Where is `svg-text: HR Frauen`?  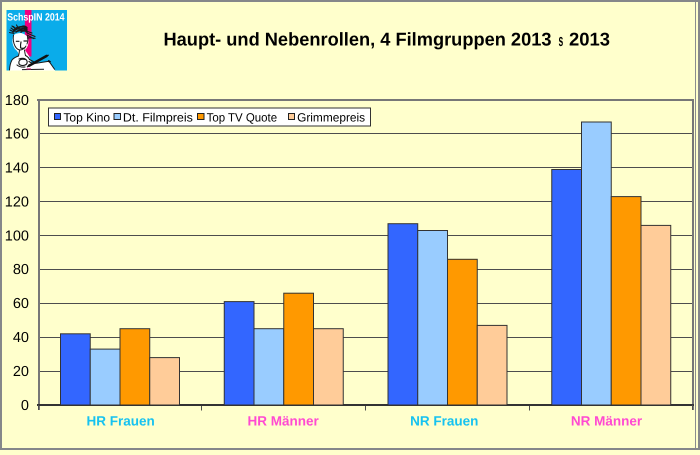
svg-text: HR Frauen is located at coordinates (120, 421).